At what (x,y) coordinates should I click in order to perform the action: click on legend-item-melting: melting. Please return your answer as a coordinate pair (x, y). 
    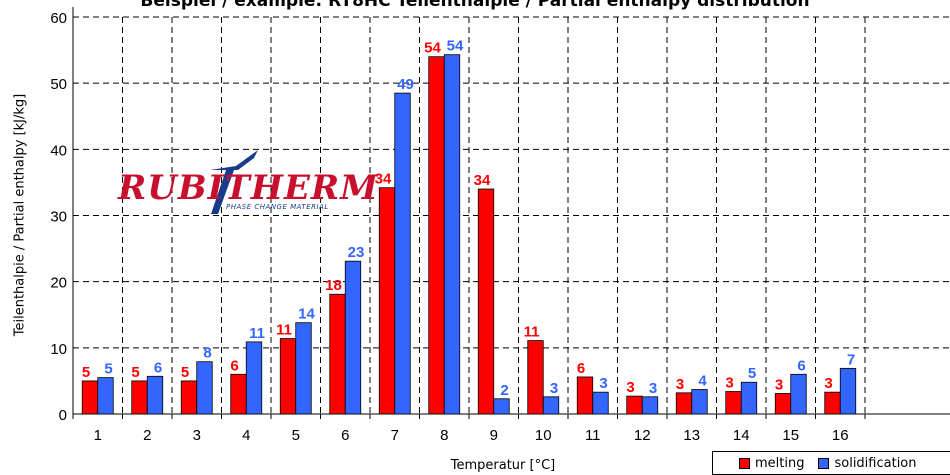
    Looking at the image, I should click on (771, 463).